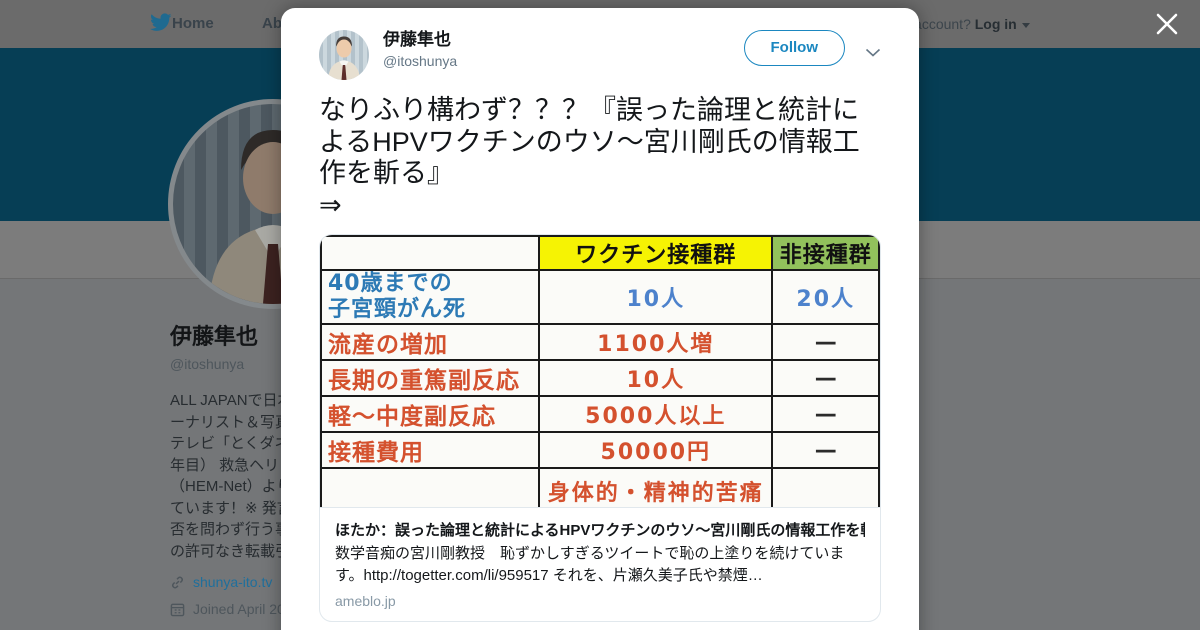 The image size is (1200, 630). What do you see at coordinates (207, 364) in the screenshot?
I see `profile-handle: @itoshunya` at bounding box center [207, 364].